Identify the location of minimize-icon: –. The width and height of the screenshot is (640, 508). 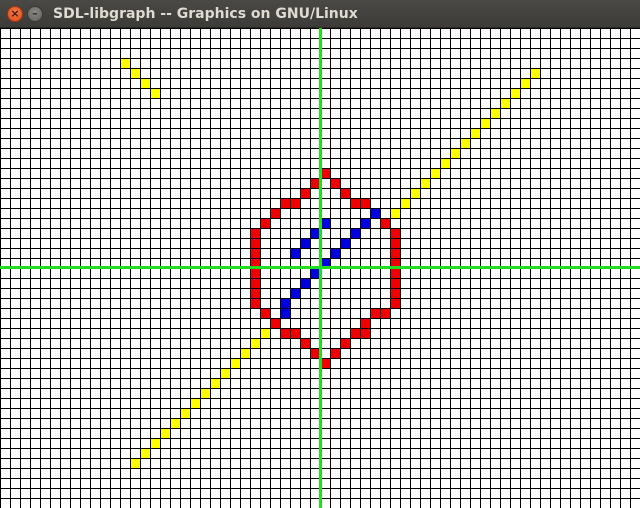
(35, 13).